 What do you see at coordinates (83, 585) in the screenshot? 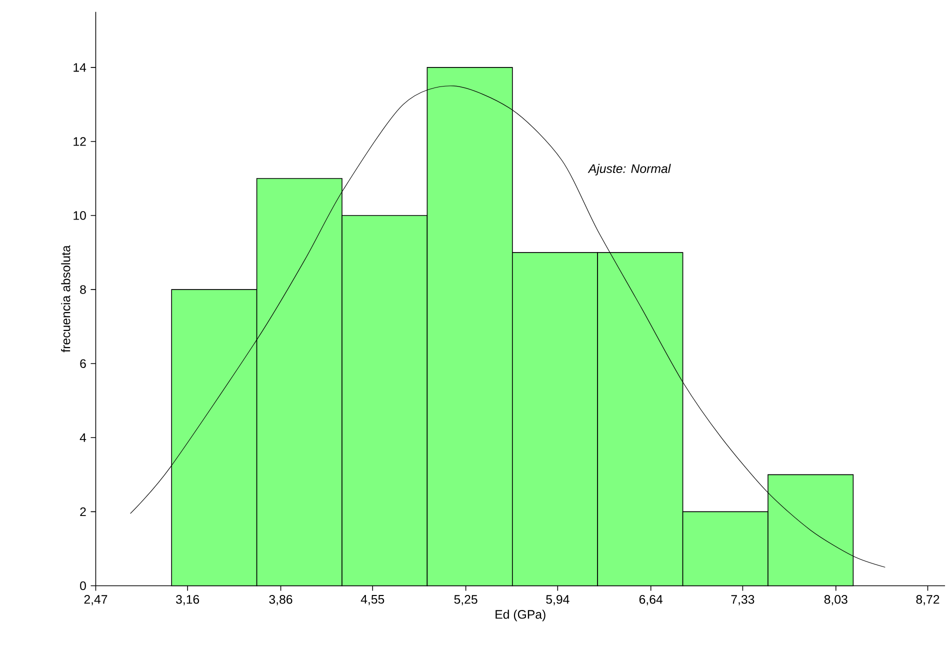
I see `y-tick-label: 0` at bounding box center [83, 585].